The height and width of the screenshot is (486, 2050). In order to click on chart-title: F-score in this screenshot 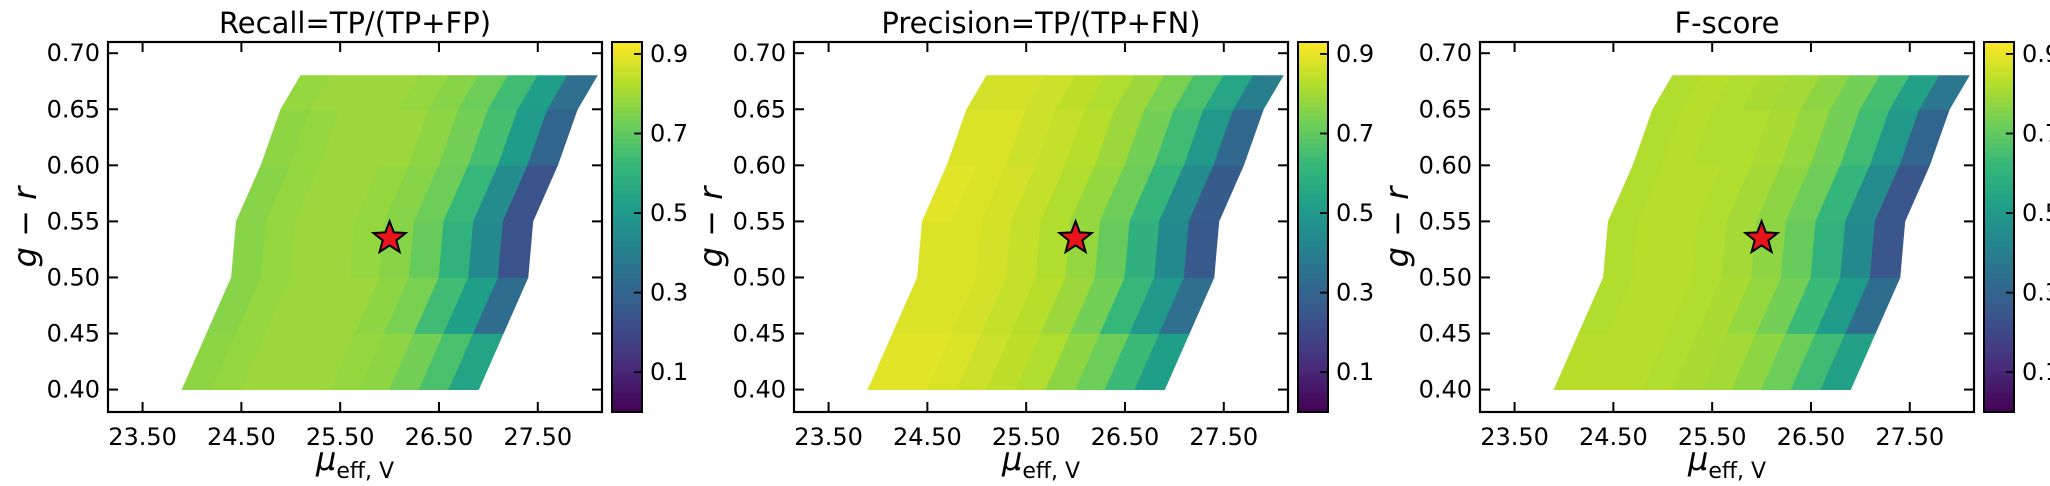, I will do `click(1726, 23)`.